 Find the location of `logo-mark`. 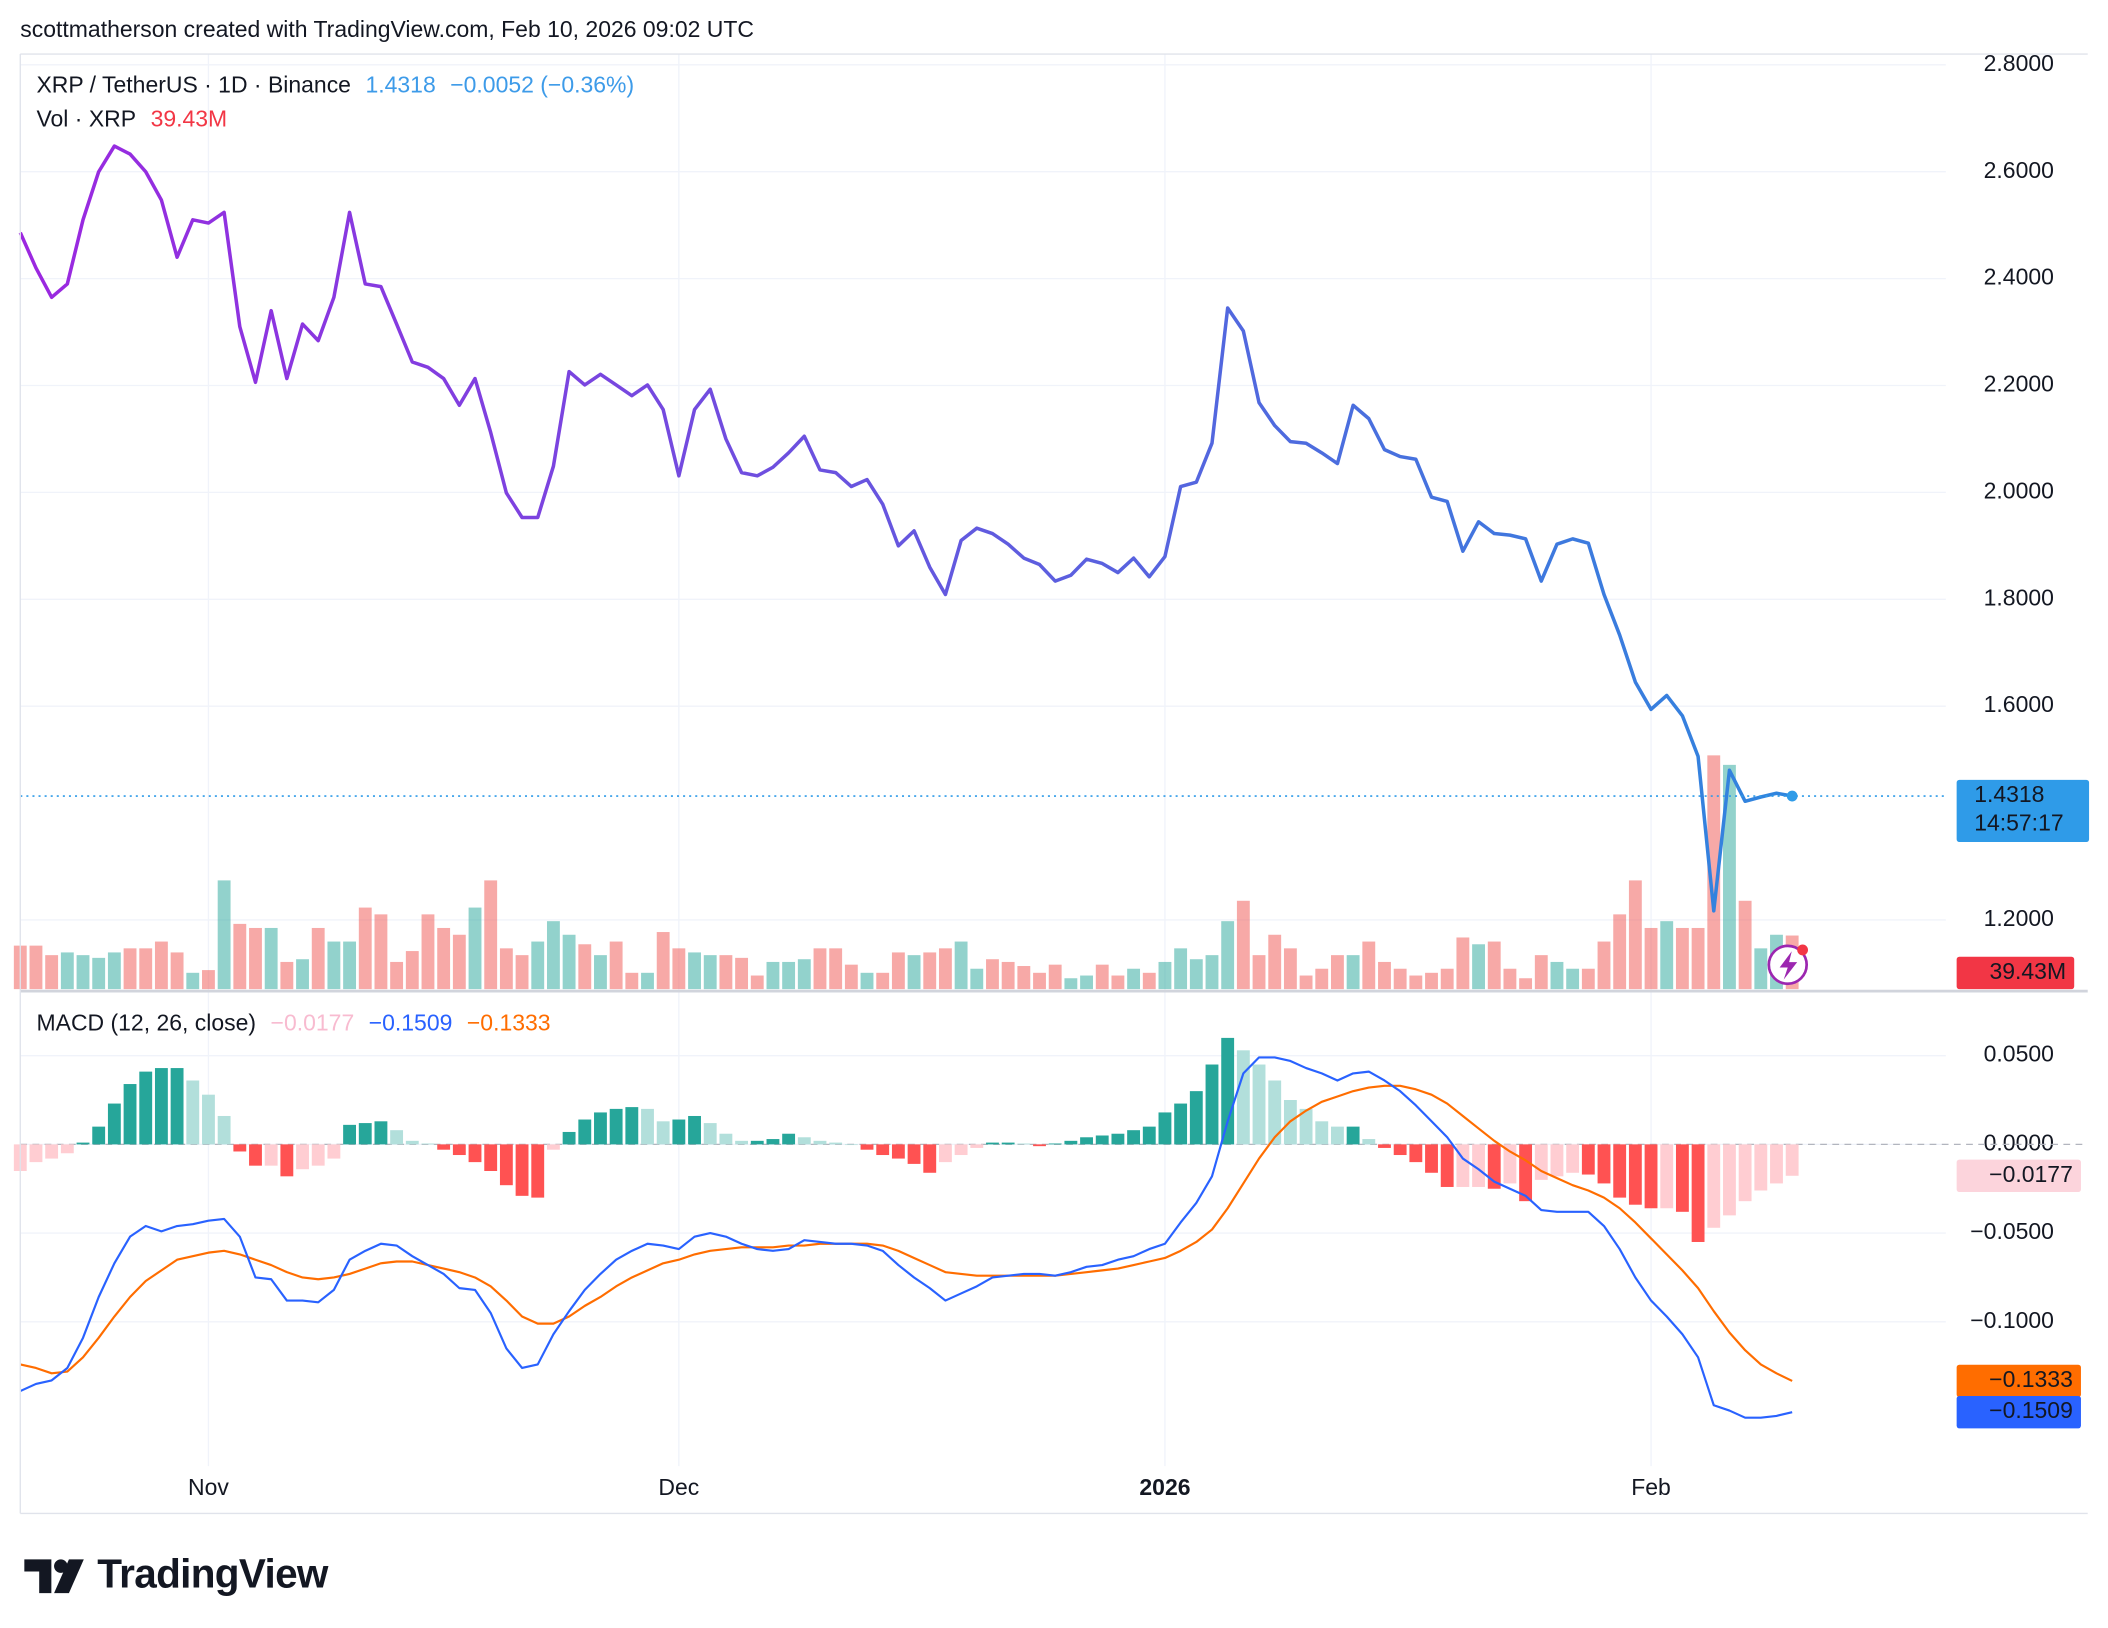

logo-mark is located at coordinates (38, 1576).